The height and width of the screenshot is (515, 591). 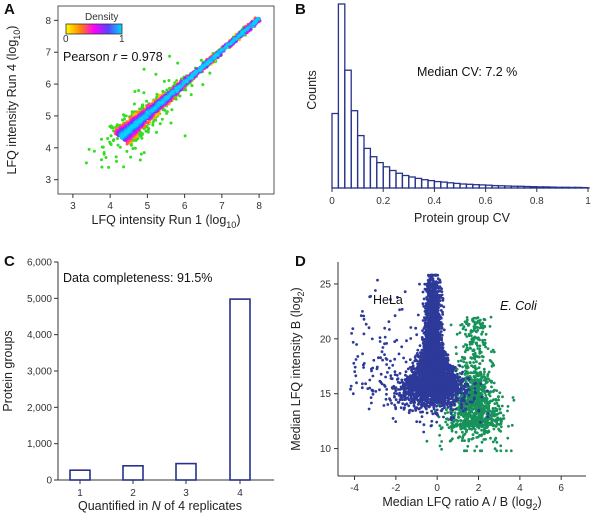 What do you see at coordinates (166, 100) in the screenshot?
I see `panel-a-plot-frame` at bounding box center [166, 100].